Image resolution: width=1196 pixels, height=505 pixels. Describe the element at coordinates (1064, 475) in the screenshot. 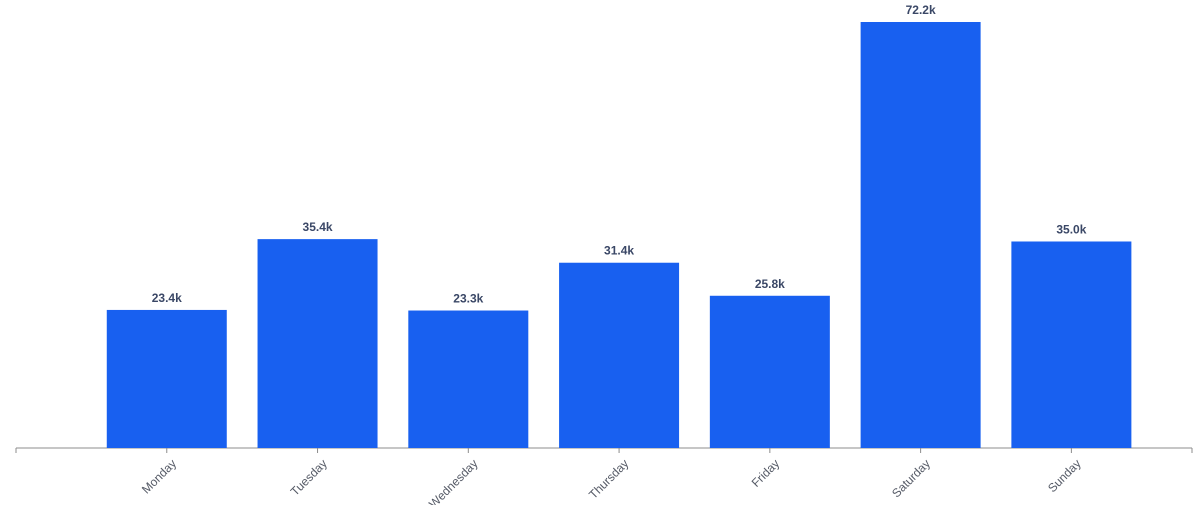

I see `x-tick-label-sunday: Sunday` at that location.